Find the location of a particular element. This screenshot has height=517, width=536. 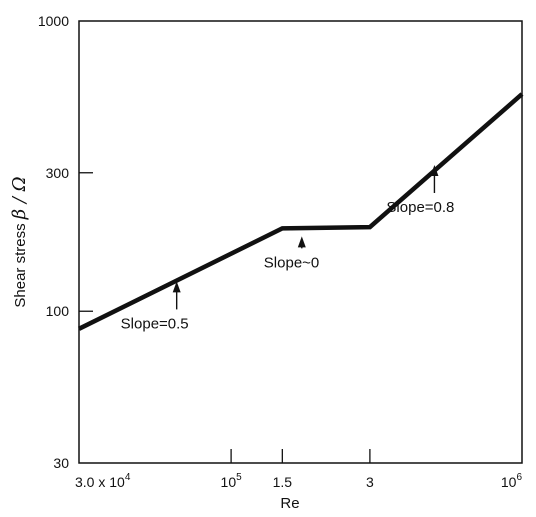

x-tick-label-exponent: 6 is located at coordinates (519, 477).